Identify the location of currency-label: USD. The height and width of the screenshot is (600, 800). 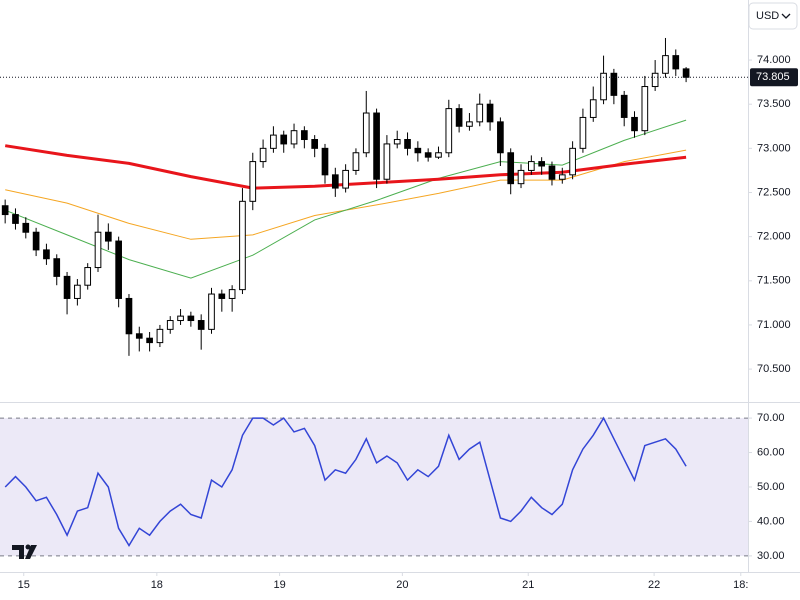
(767, 16).